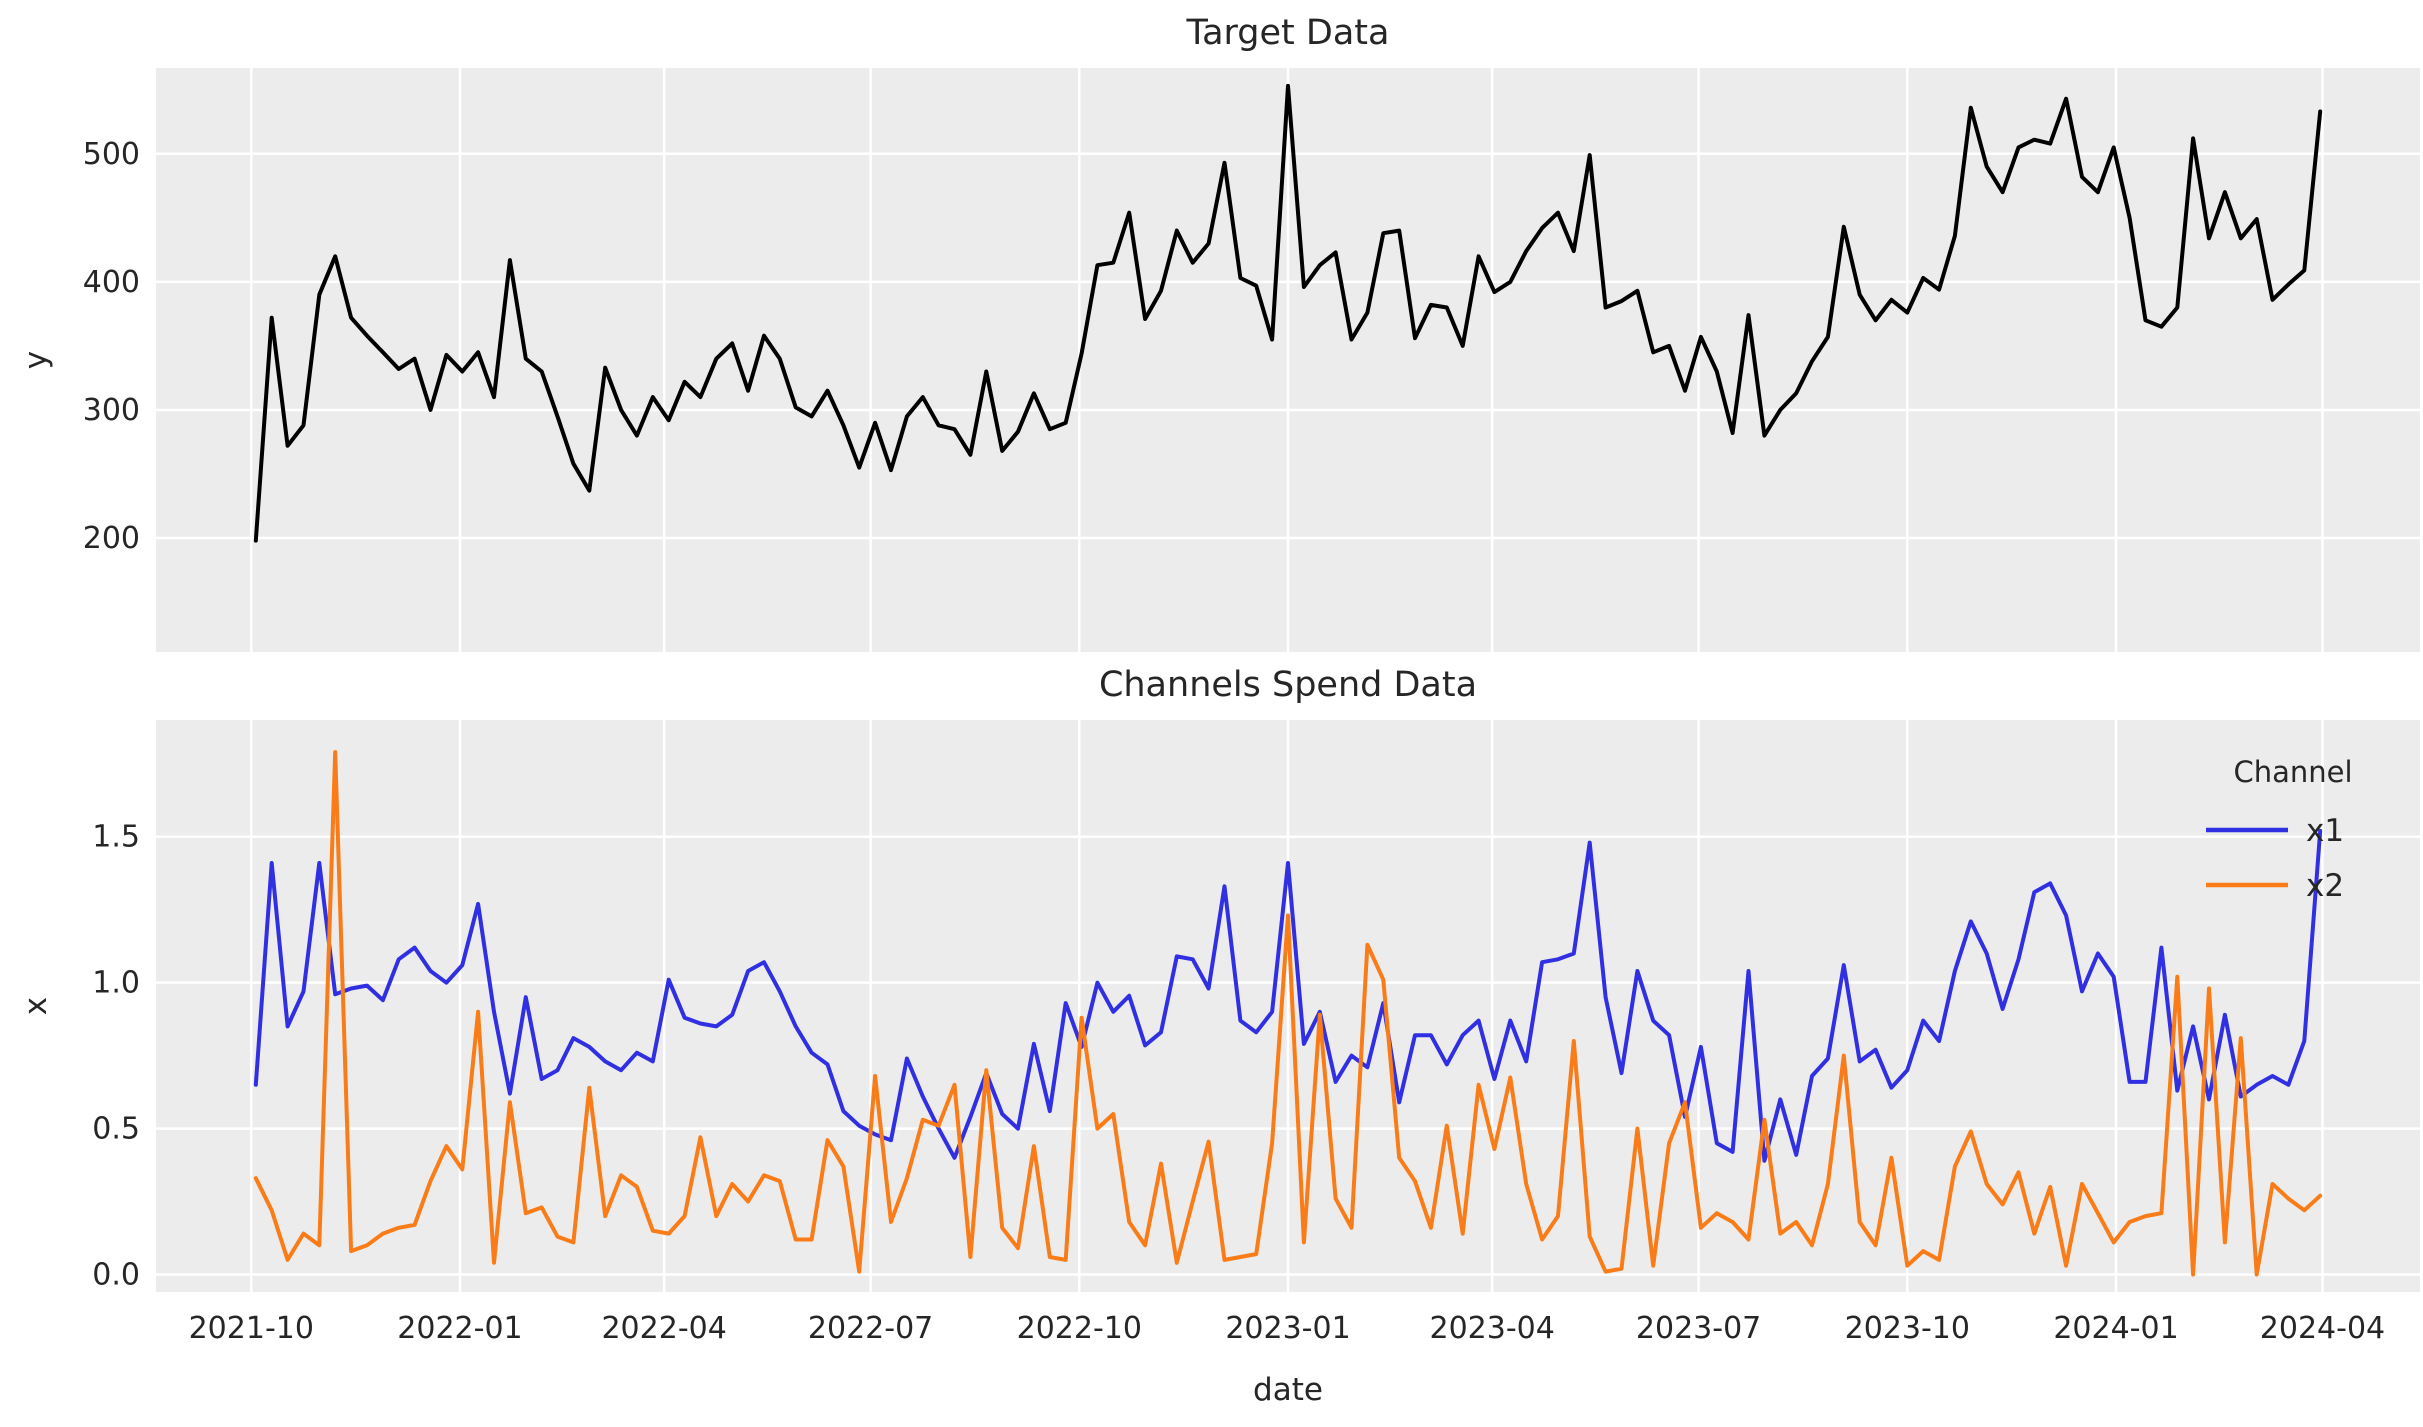 The image size is (2423, 1427). What do you see at coordinates (111, 410) in the screenshot?
I see `y-tick-label: 300` at bounding box center [111, 410].